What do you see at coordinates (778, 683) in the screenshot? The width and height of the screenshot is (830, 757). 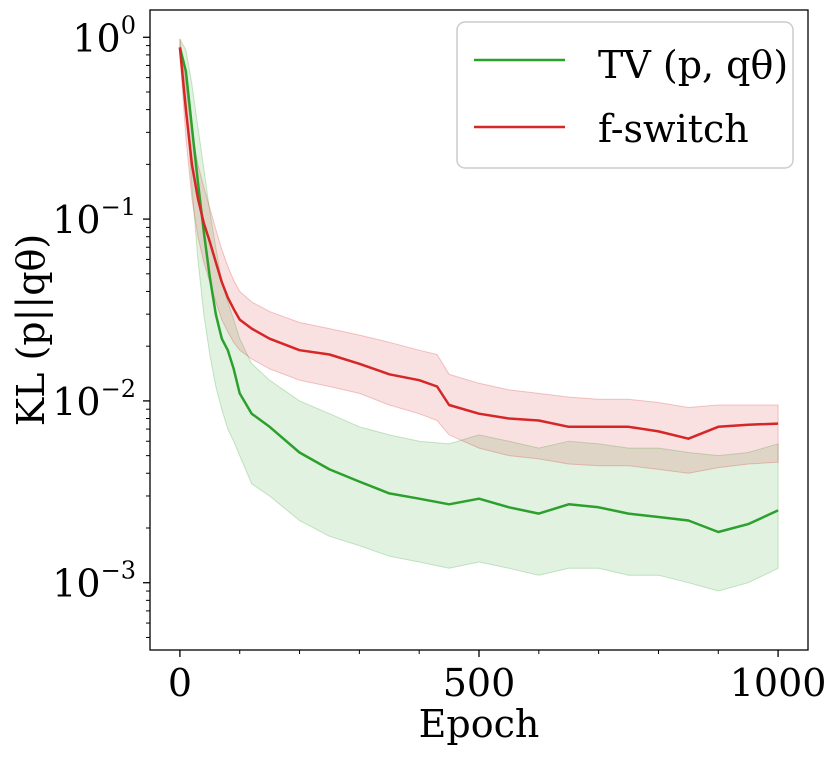 I see `x-tick-label: 1000` at bounding box center [778, 683].